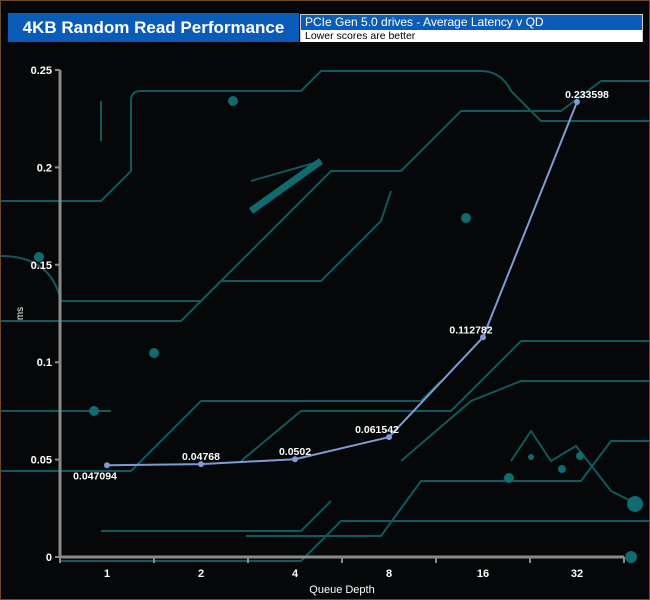 The width and height of the screenshot is (650, 600). What do you see at coordinates (471, 36) in the screenshot?
I see `chart-note: Lower scores are better` at bounding box center [471, 36].